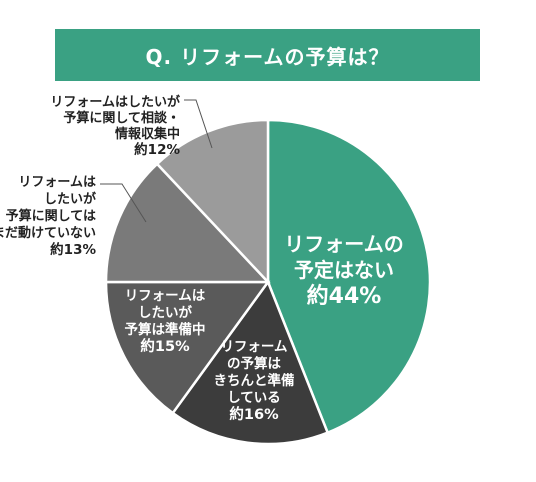  Describe the element at coordinates (165, 346) in the screenshot. I see `slice-value-label-3: 約15%` at that location.